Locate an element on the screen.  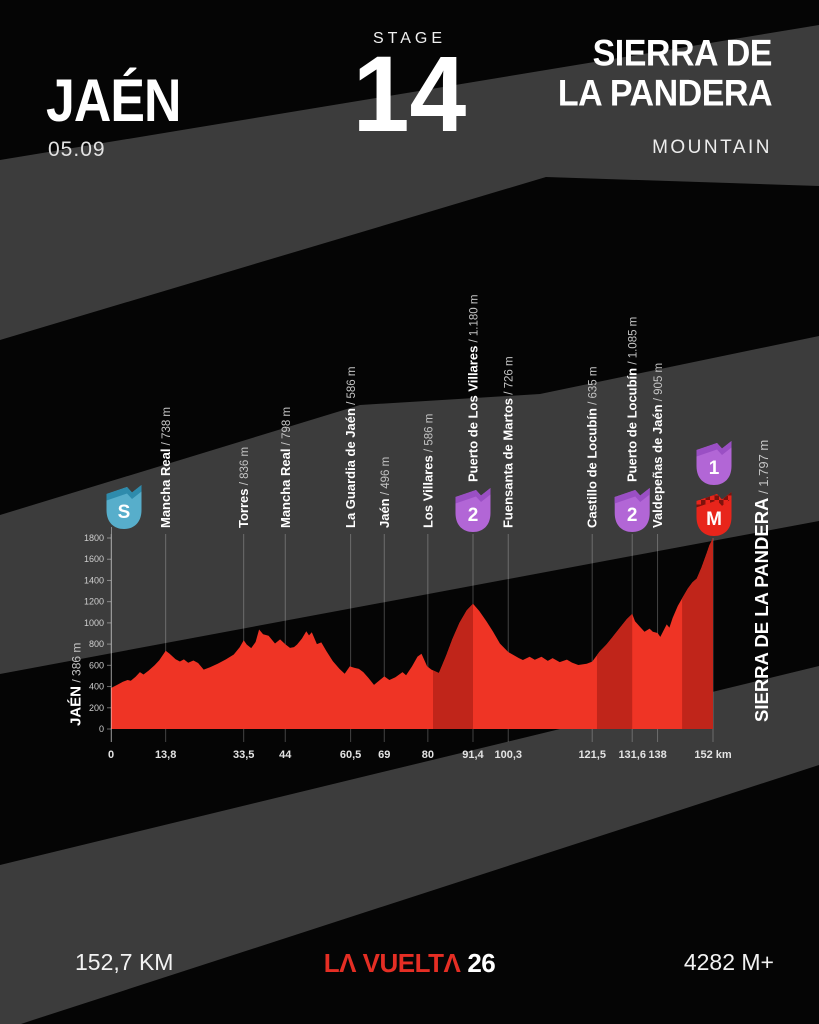
waypoint-label: Torres / 836 m is located at coordinates (243, 487).